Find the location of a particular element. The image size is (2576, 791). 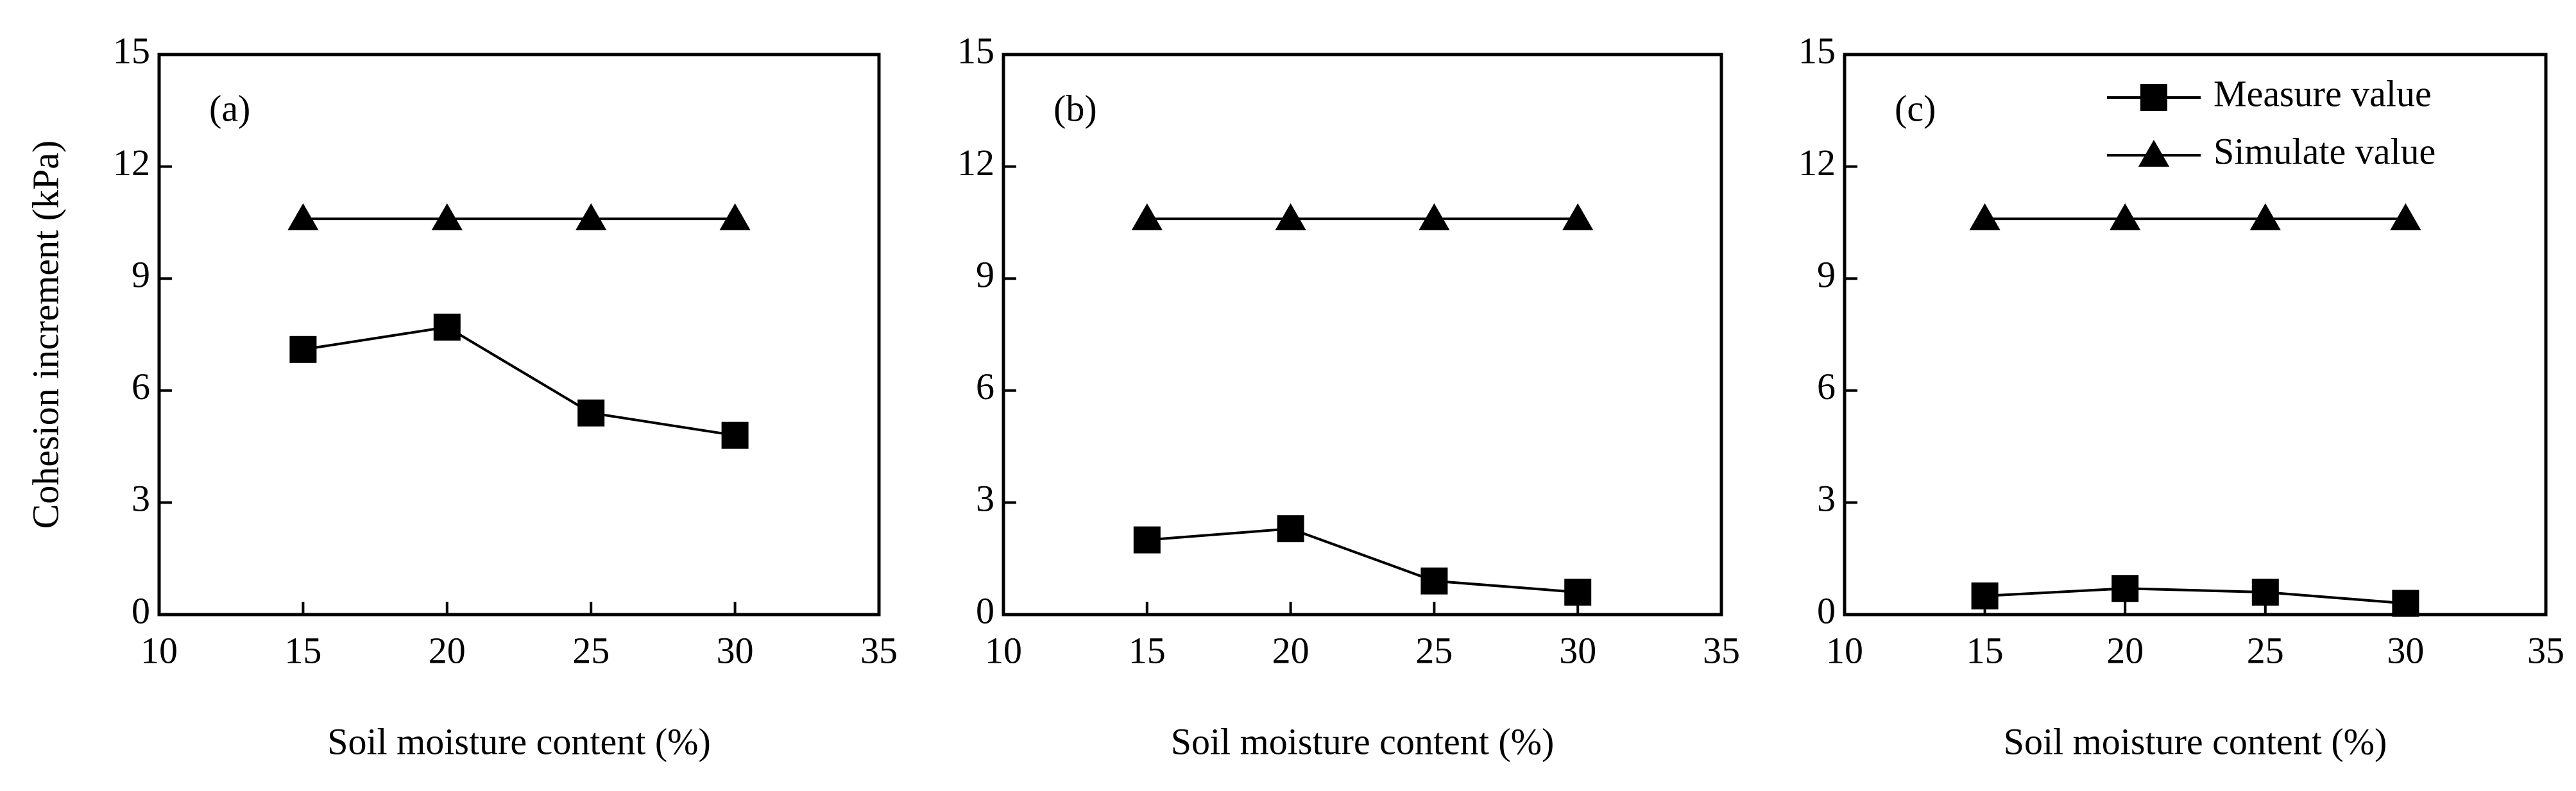

y-axis-label: Cohesion increment (kPa) is located at coordinates (45, 334).